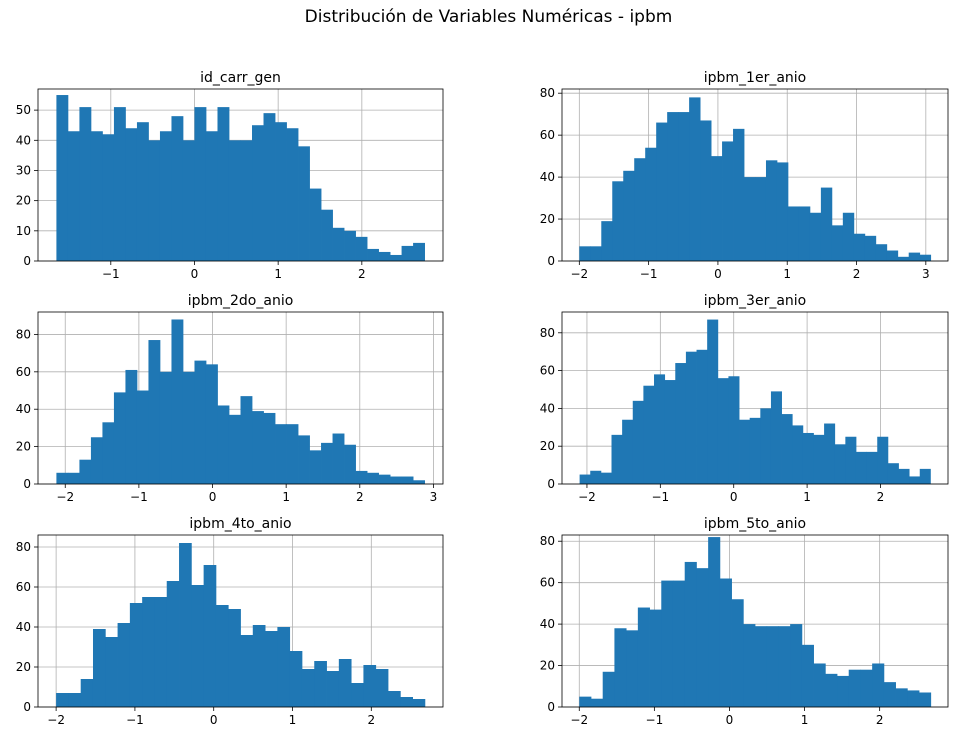 Image resolution: width=977 pixels, height=739 pixels. I want to click on subplot-title: ipbm_3er_anio, so click(755, 301).